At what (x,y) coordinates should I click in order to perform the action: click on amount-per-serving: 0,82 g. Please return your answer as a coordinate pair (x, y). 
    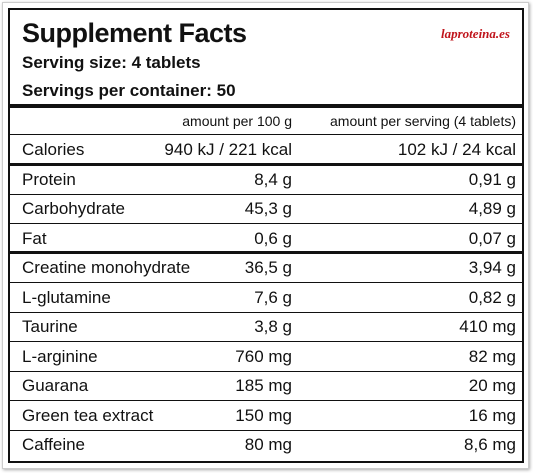
    Looking at the image, I should click on (492, 297).